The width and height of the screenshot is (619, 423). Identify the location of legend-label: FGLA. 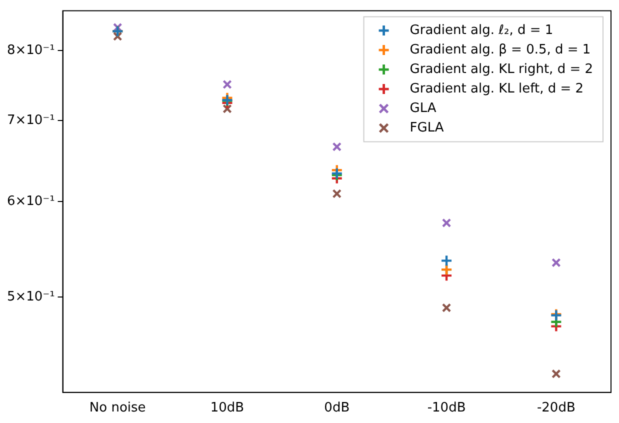
(427, 128).